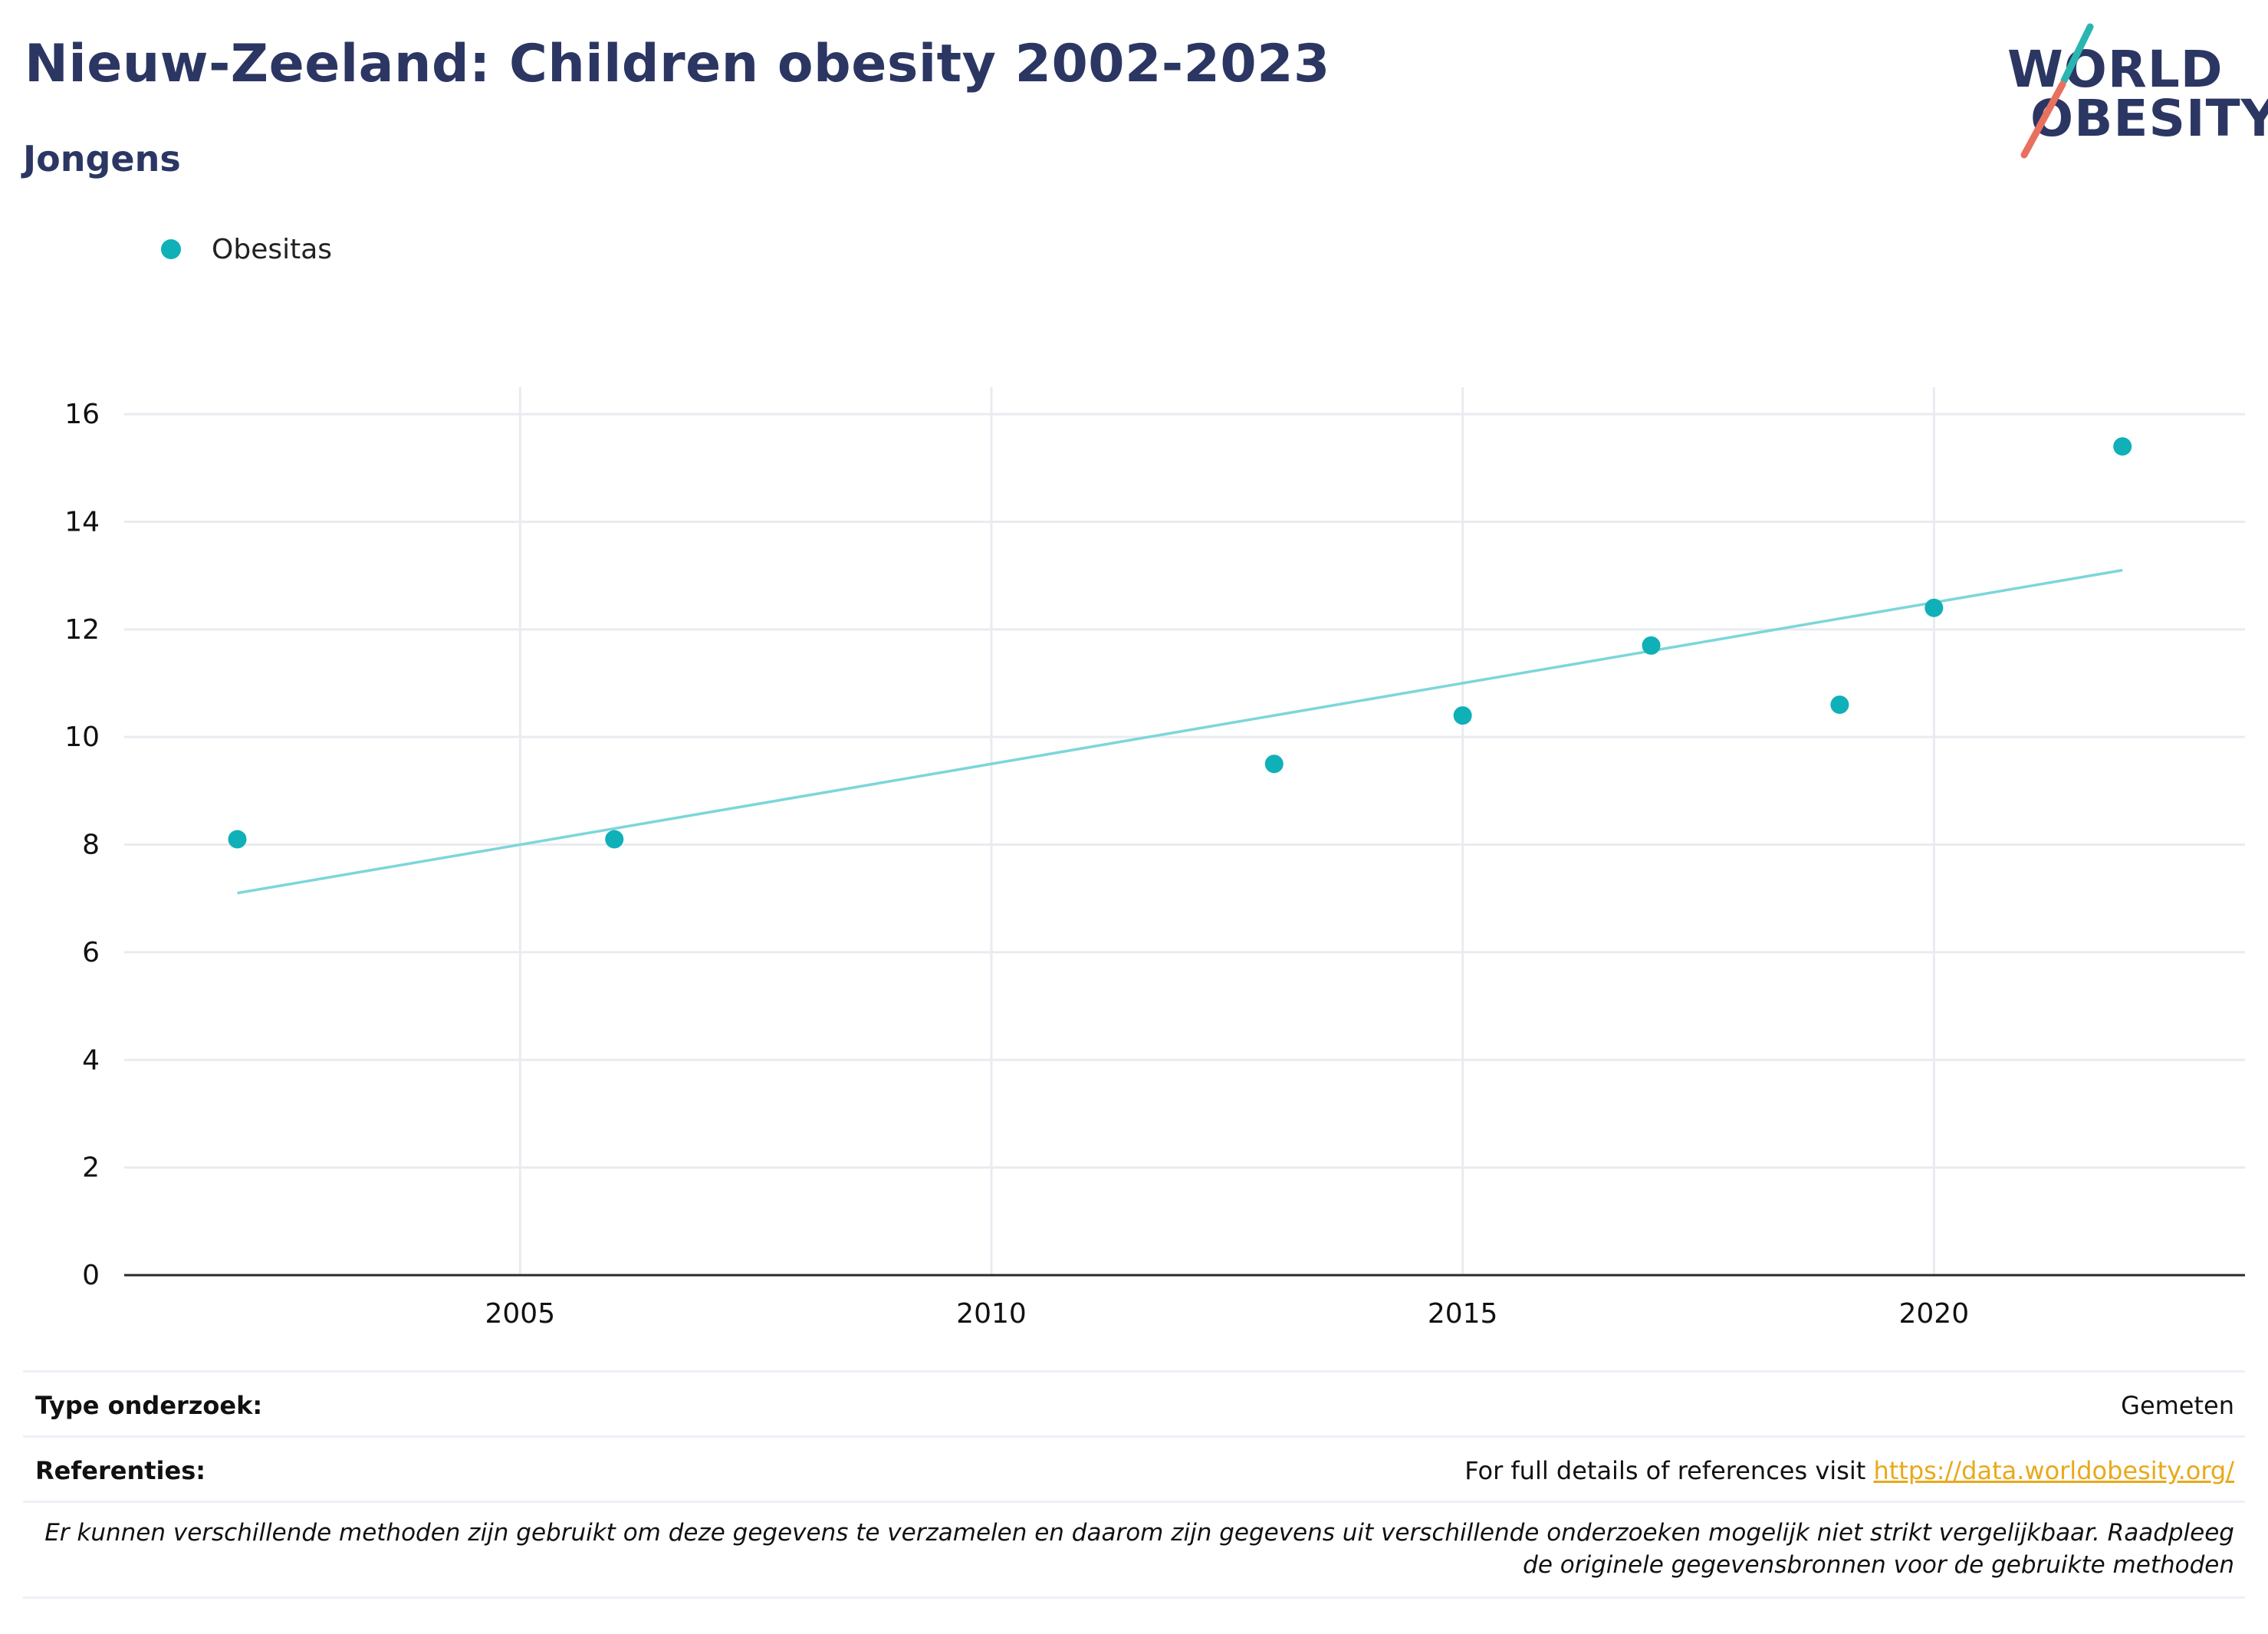 The height and width of the screenshot is (1634, 2268). I want to click on y-tick-label: 10, so click(82, 738).